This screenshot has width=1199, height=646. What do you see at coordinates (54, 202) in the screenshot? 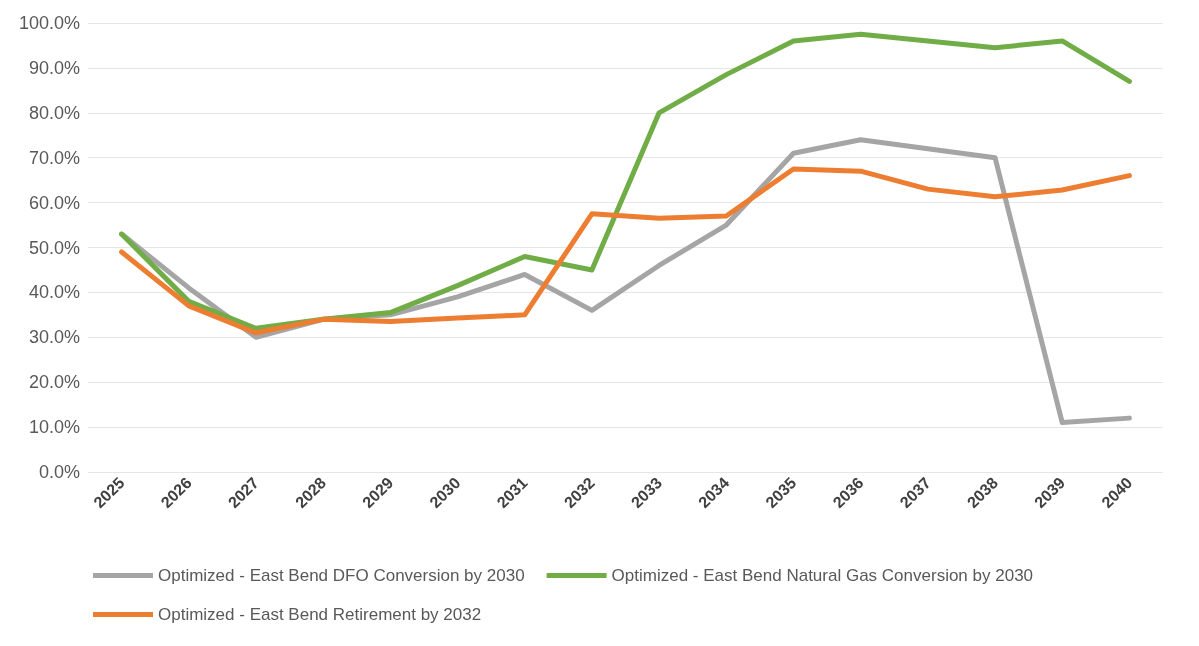
I see `y-tick-label: 60.0%` at bounding box center [54, 202].